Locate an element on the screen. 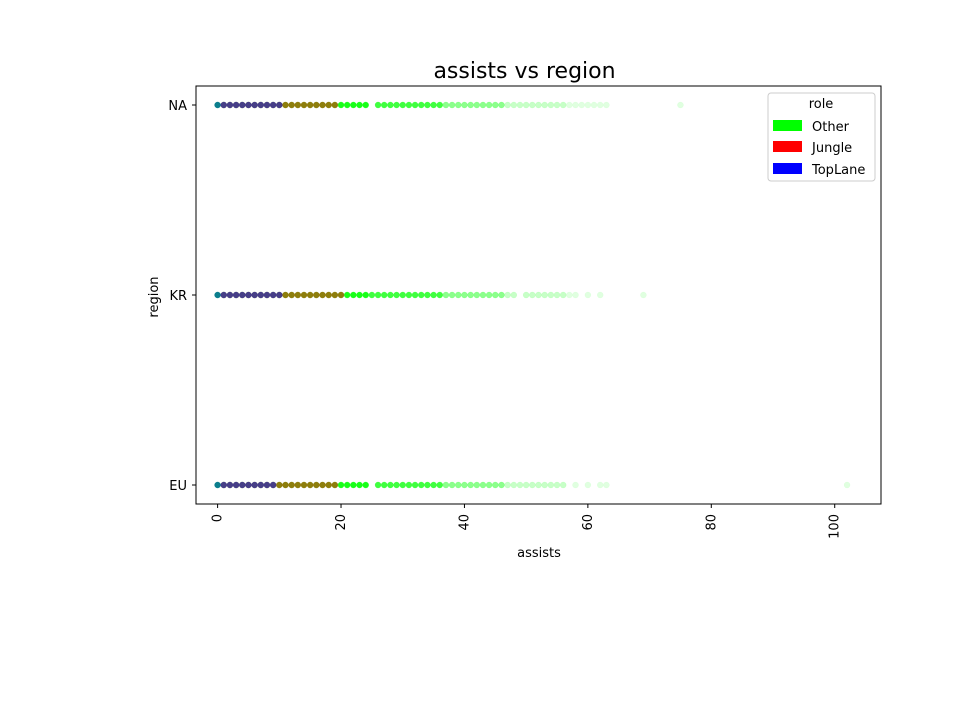 The width and height of the screenshot is (980, 720). legend: role Other Jungle TopLane is located at coordinates (821, 137).